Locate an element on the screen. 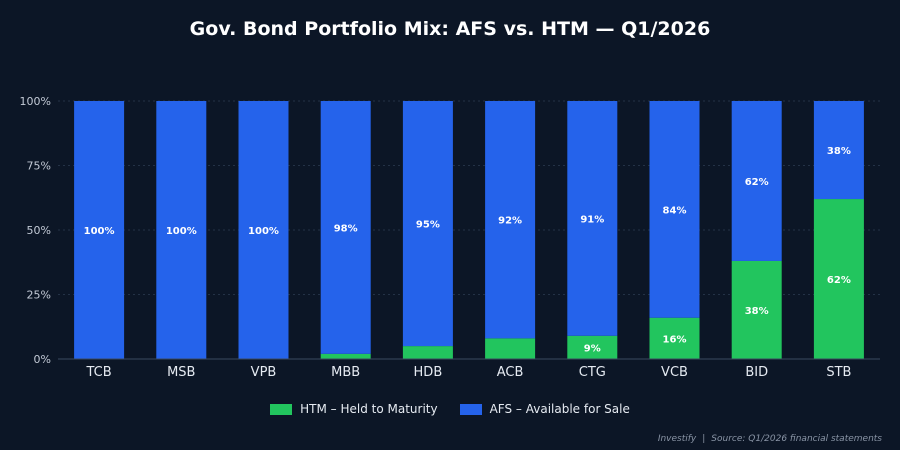  data-label-afs-mbb: 98% is located at coordinates (346, 228).